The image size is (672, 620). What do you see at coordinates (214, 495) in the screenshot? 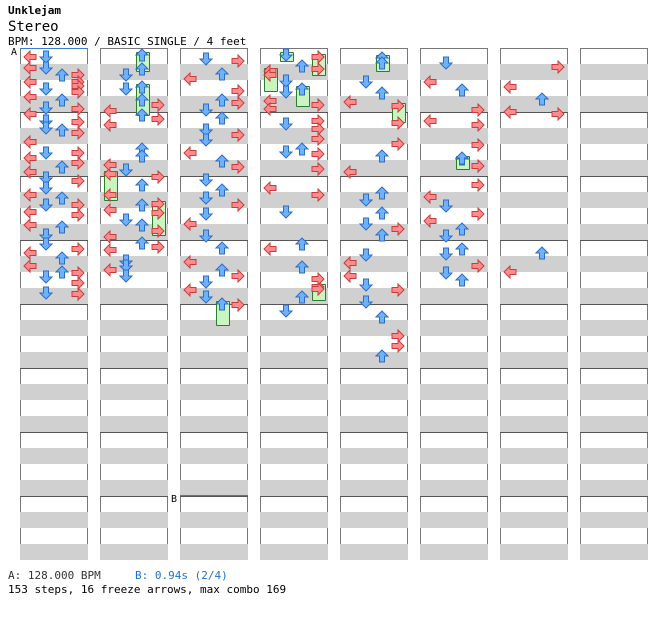
I see `stop-line` at bounding box center [214, 495].